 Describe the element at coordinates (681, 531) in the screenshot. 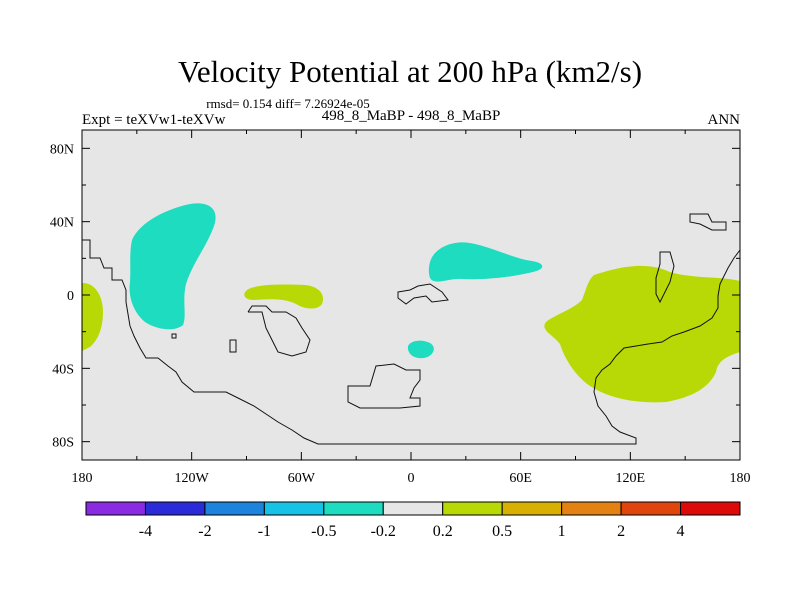

I see `colorbar-label: 4` at that location.